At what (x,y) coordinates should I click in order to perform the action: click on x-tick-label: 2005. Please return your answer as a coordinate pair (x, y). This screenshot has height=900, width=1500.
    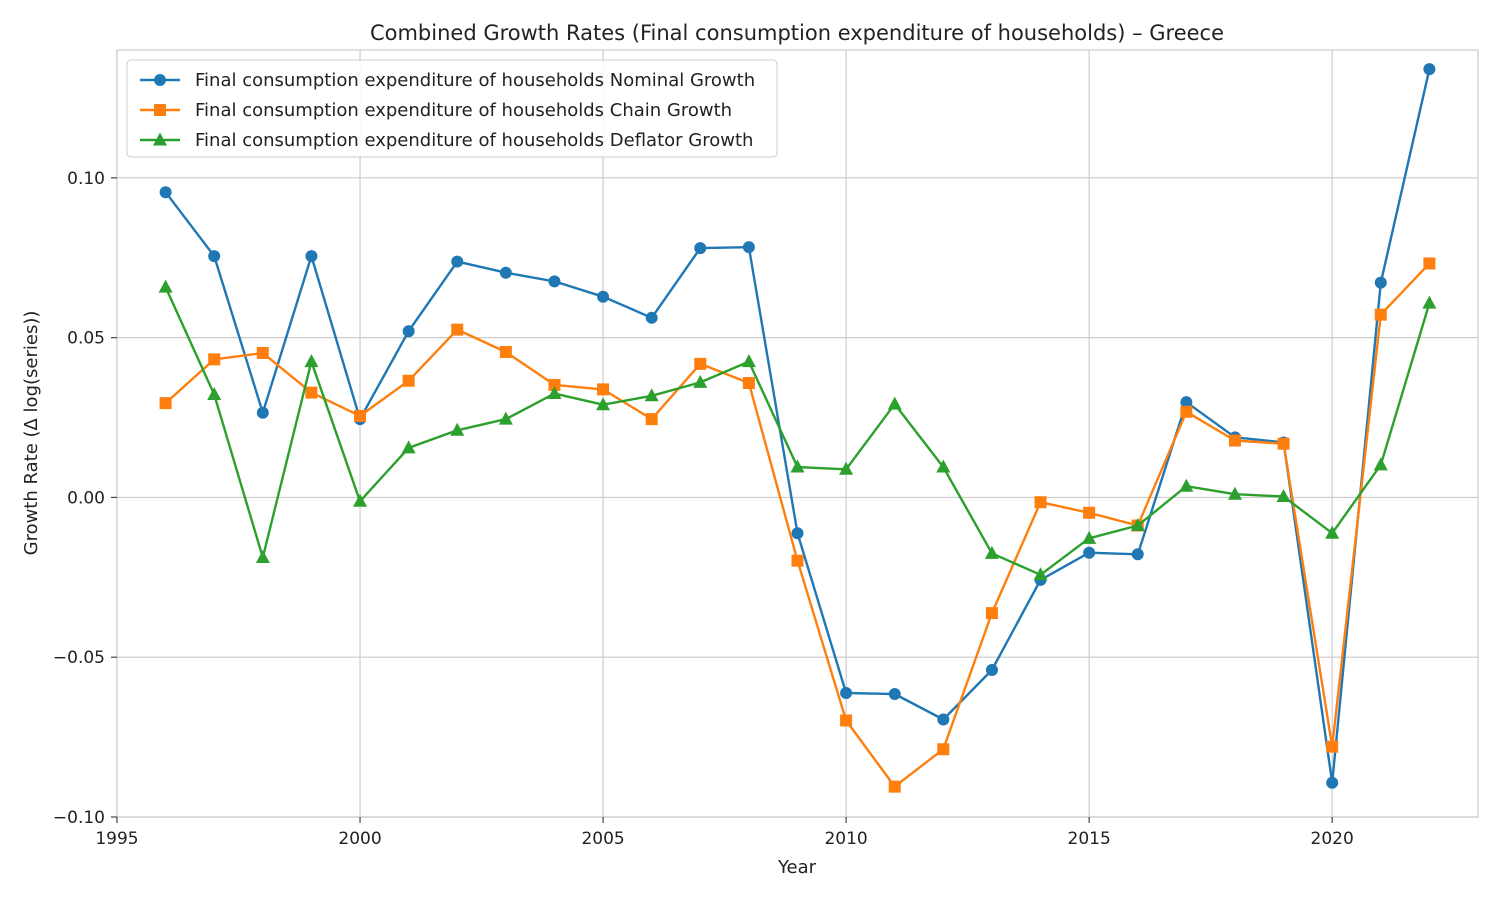
    Looking at the image, I should click on (602, 839).